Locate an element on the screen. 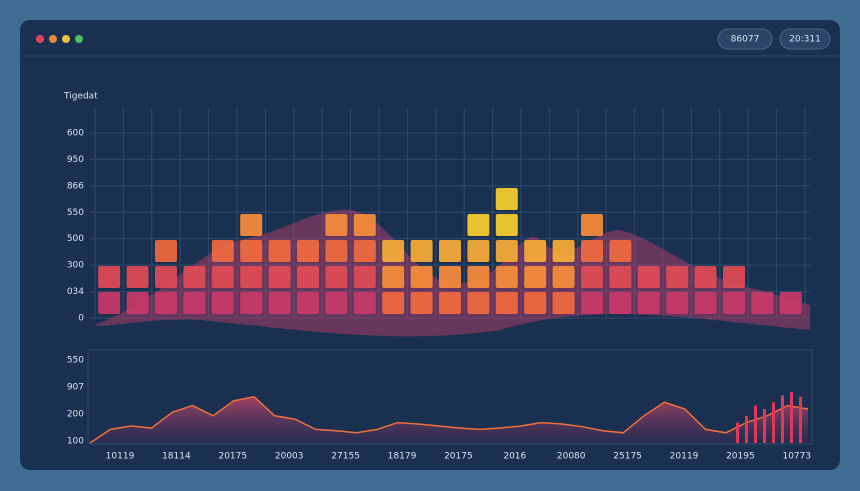  y-tick-label: 300 is located at coordinates (75, 266).